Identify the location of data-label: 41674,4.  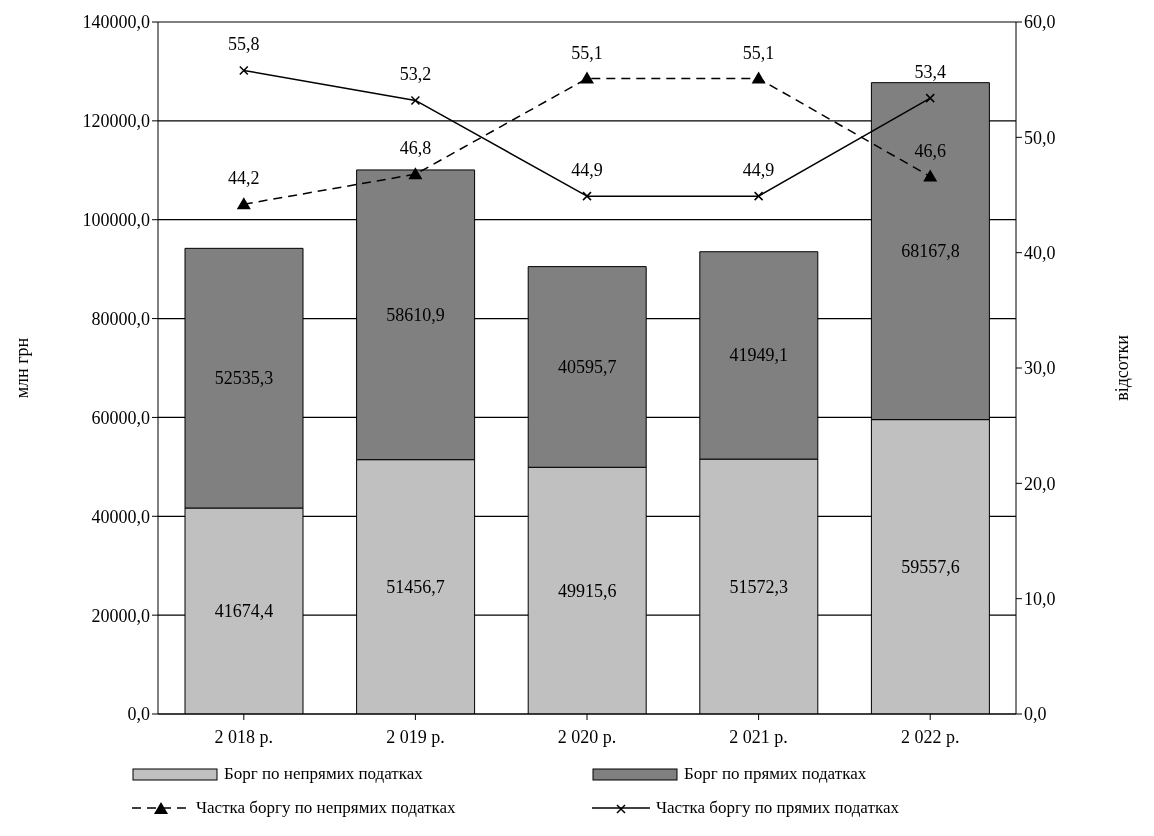
(244, 611).